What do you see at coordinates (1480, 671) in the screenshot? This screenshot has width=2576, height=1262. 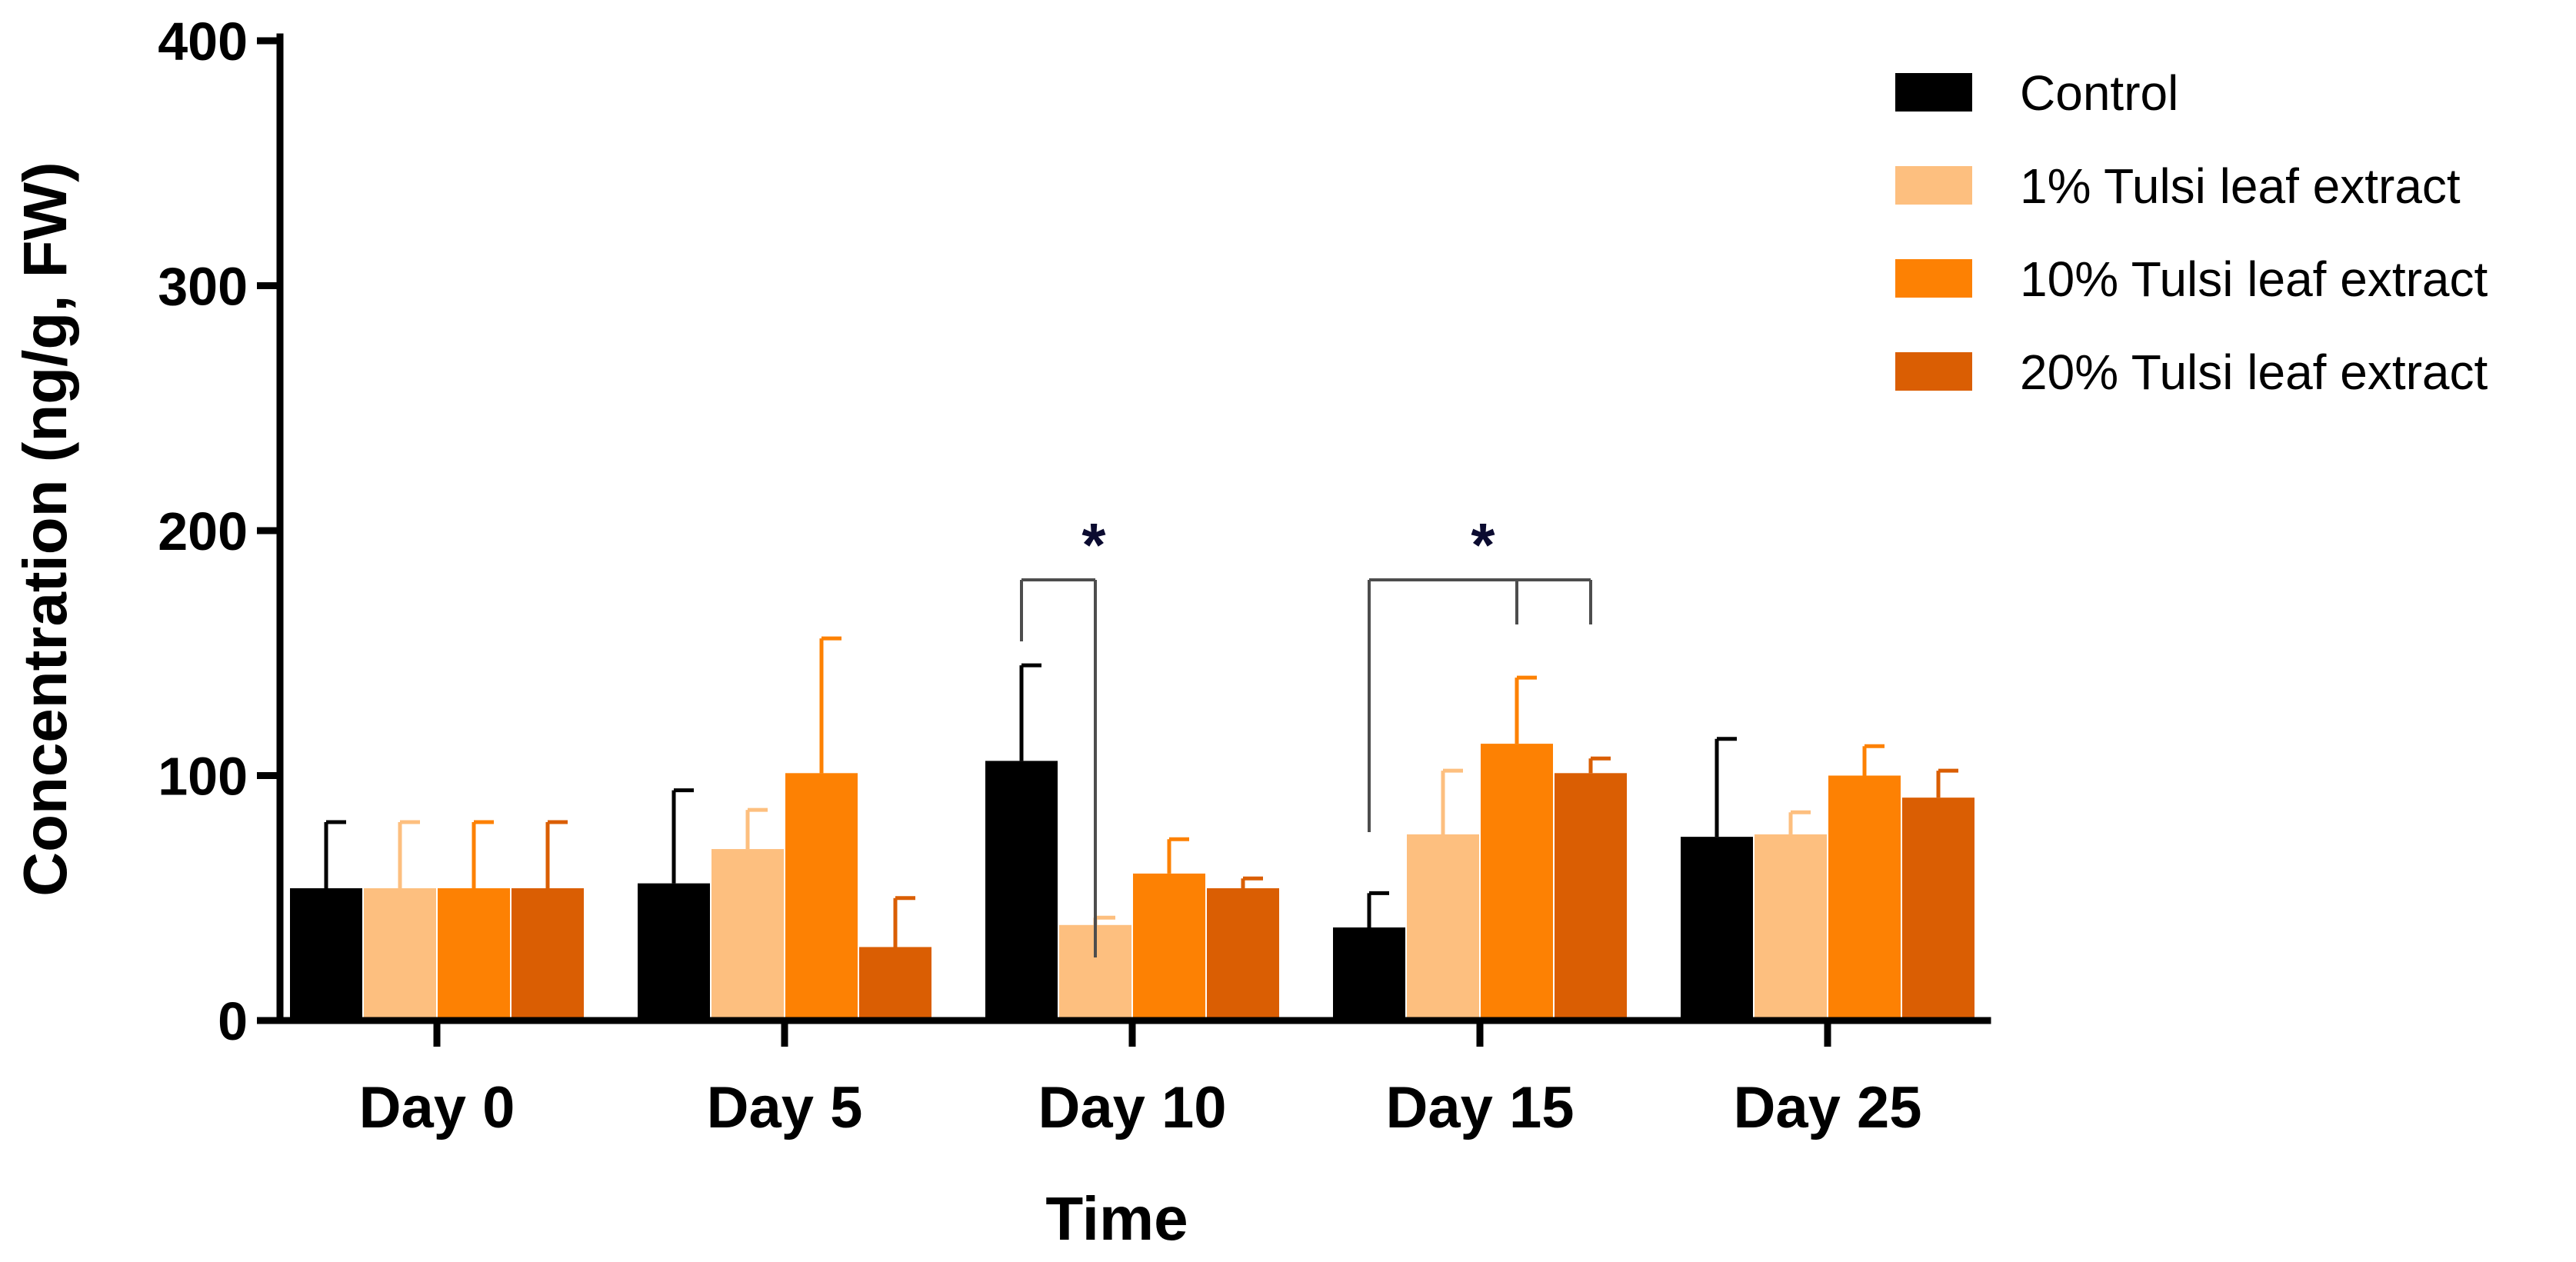 I see `significance-bracket-day-15: *` at bounding box center [1480, 671].